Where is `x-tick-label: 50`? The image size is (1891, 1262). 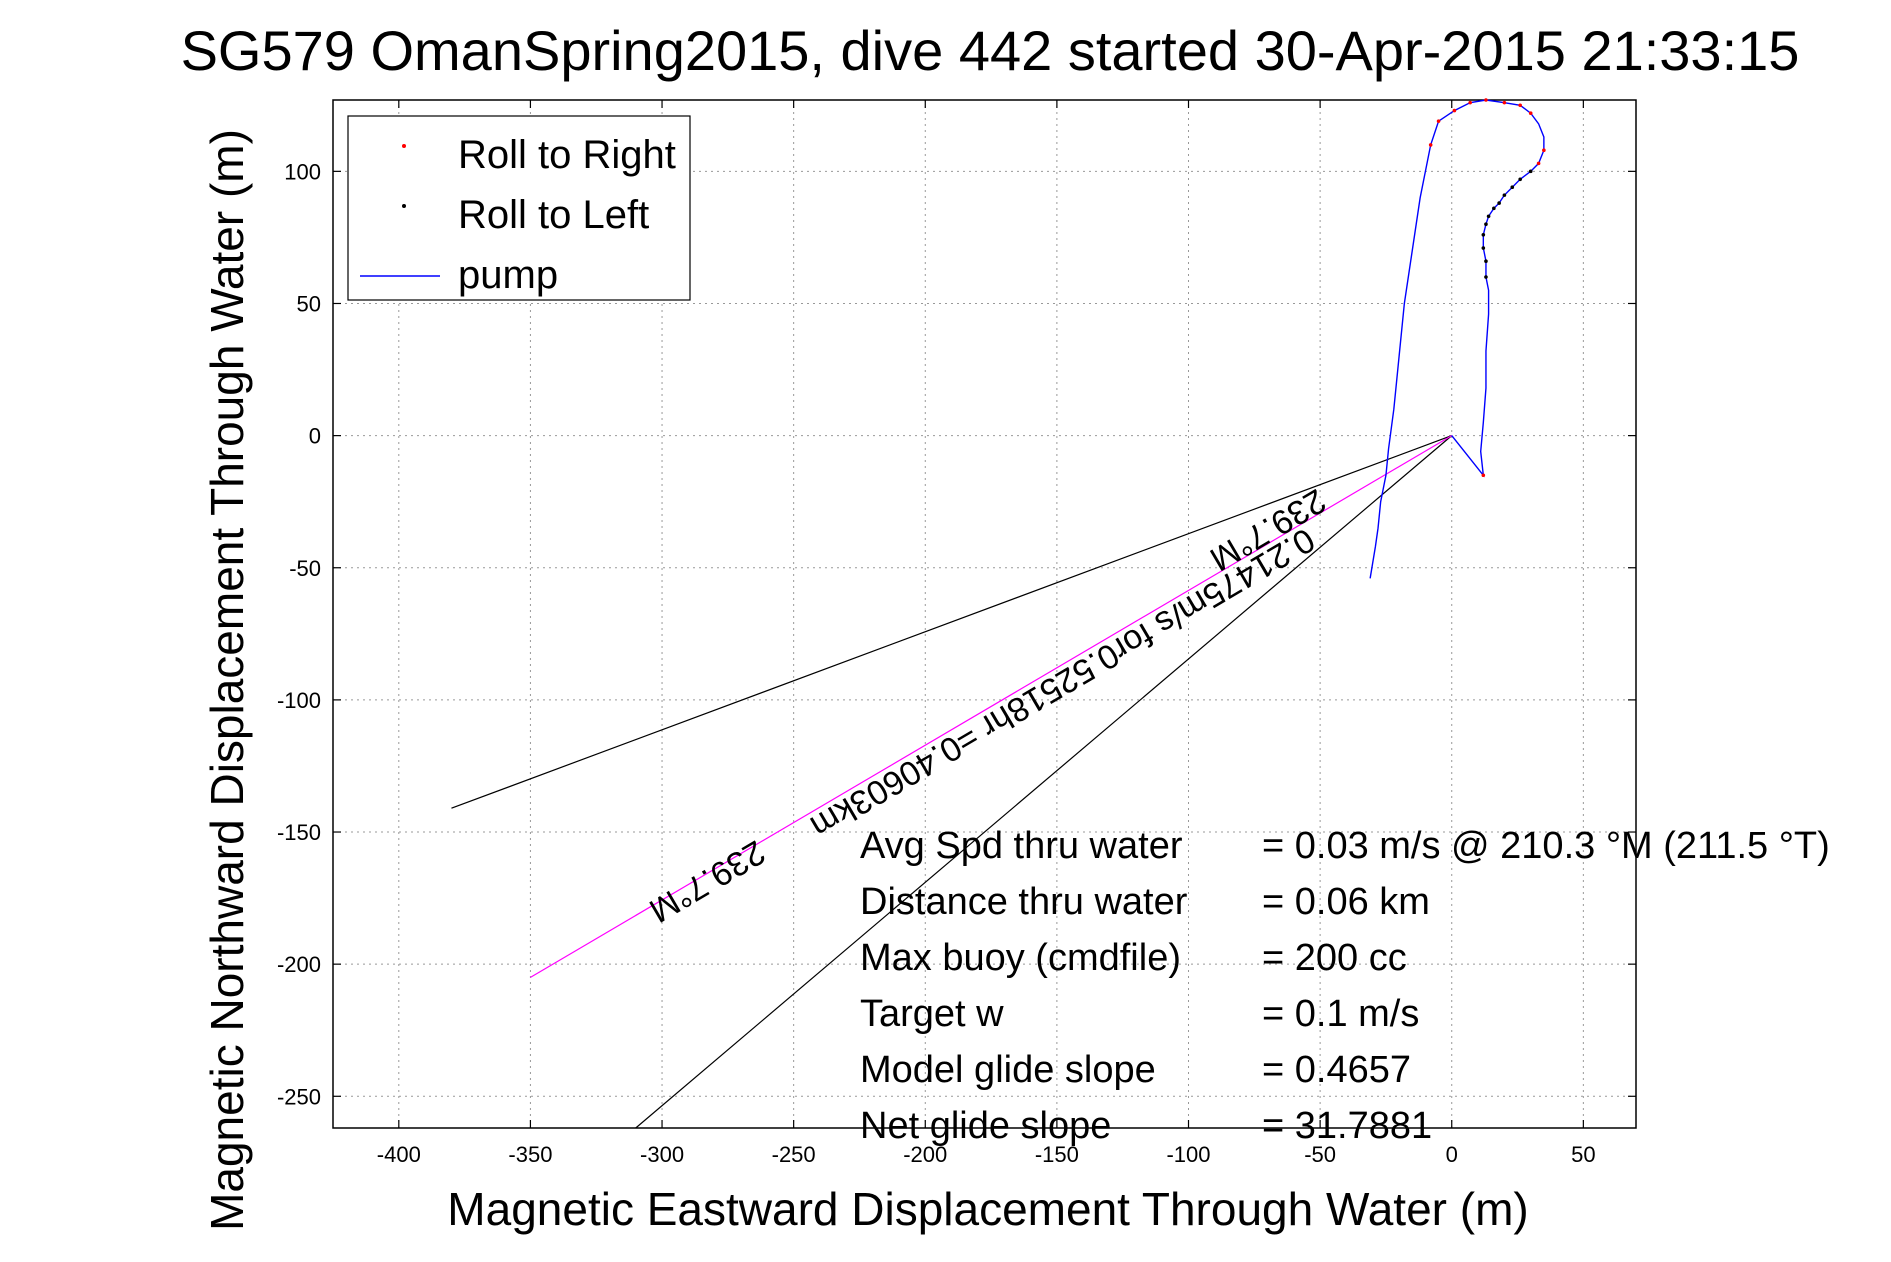
x-tick-label: 50 is located at coordinates (1583, 1154).